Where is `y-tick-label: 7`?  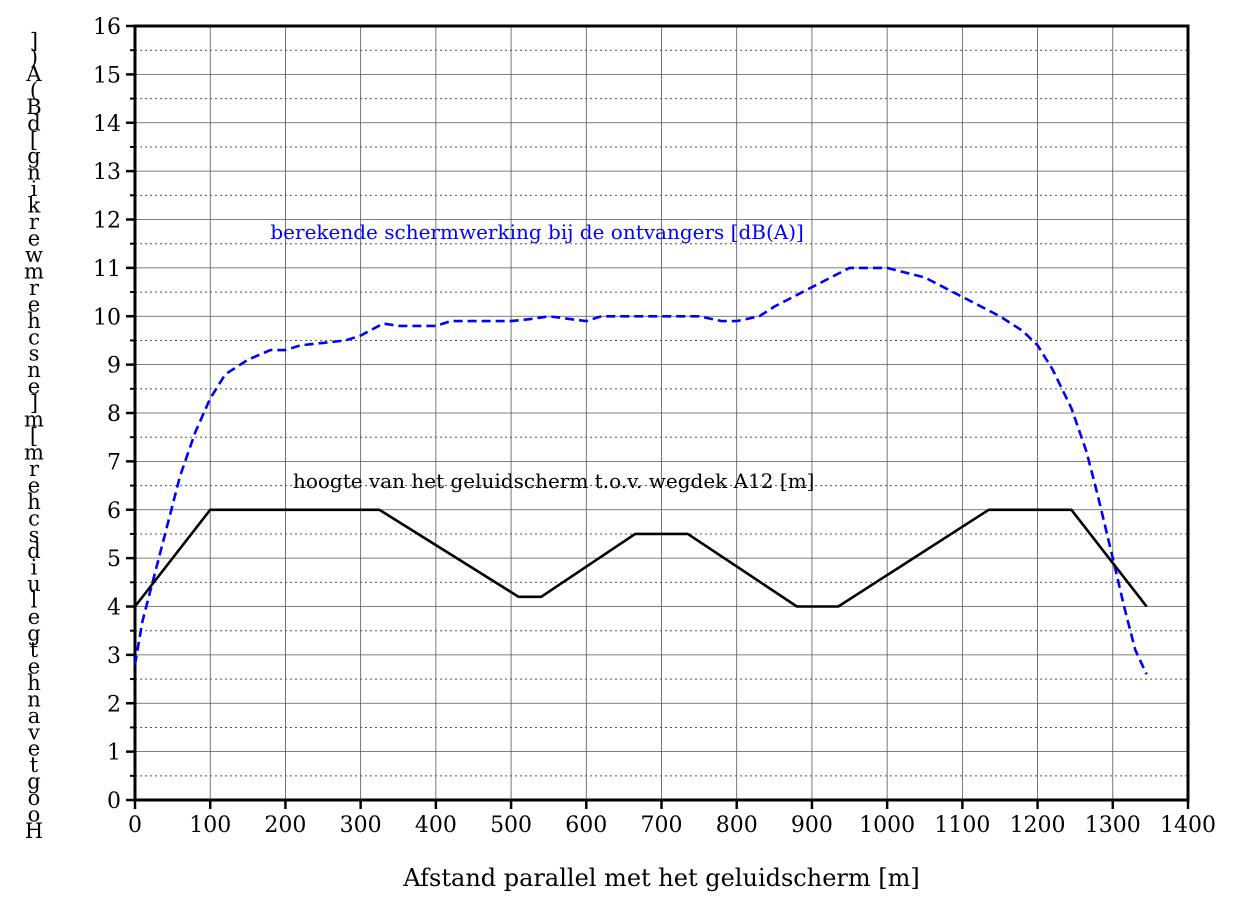
y-tick-label: 7 is located at coordinates (114, 462).